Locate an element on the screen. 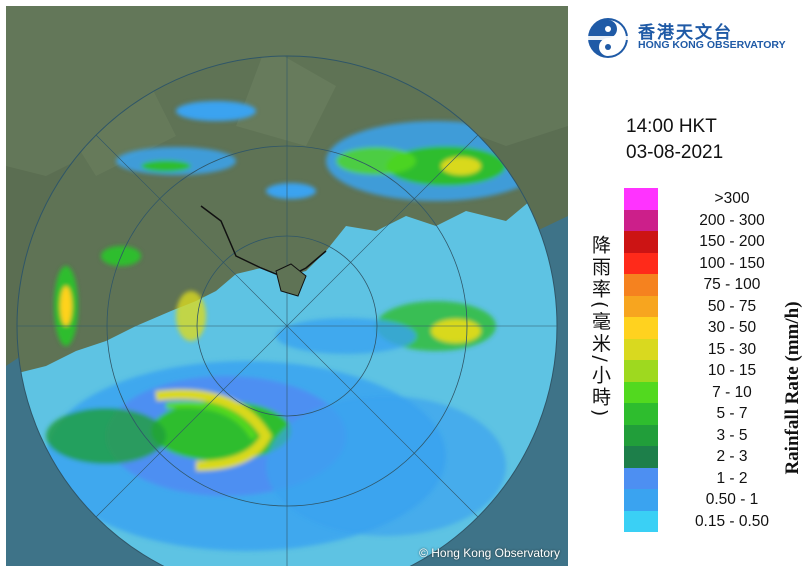  legend-title-en: Rainfall Rate (mm/h) is located at coordinates (792, 388).